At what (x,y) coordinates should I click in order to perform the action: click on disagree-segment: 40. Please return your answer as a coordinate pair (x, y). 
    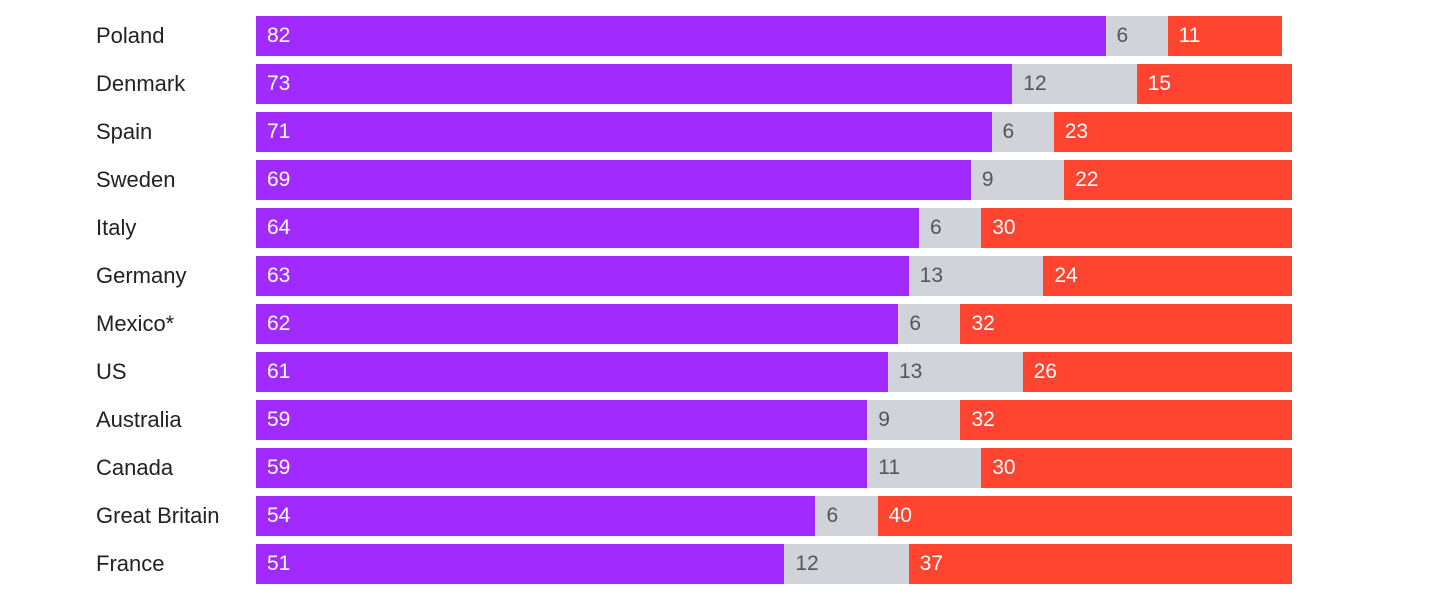
    Looking at the image, I should click on (1084, 516).